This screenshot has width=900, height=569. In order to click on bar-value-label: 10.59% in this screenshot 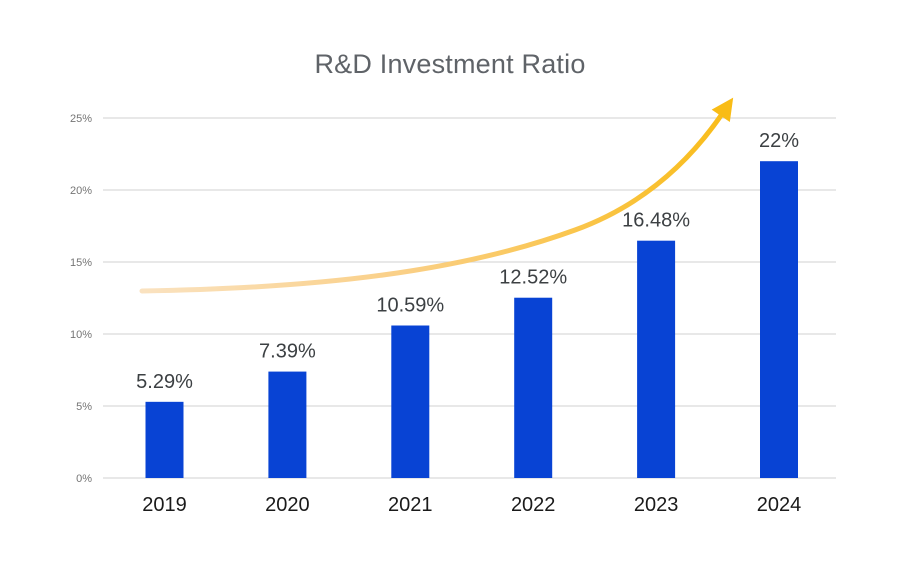, I will do `click(410, 306)`.